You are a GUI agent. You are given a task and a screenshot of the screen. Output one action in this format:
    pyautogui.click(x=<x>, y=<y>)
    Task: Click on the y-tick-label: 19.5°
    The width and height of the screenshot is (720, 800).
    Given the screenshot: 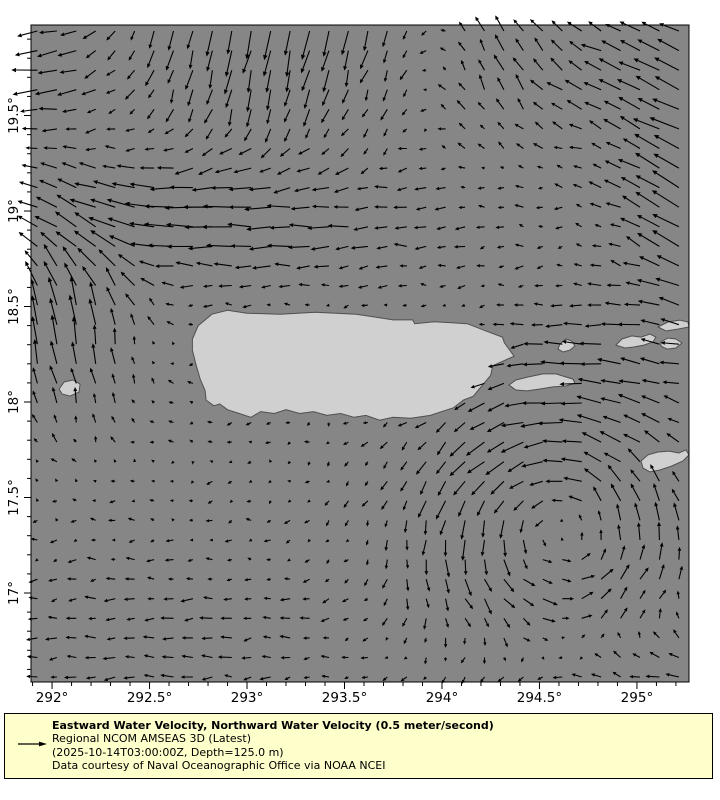 What is the action you would take?
    pyautogui.click(x=14, y=115)
    